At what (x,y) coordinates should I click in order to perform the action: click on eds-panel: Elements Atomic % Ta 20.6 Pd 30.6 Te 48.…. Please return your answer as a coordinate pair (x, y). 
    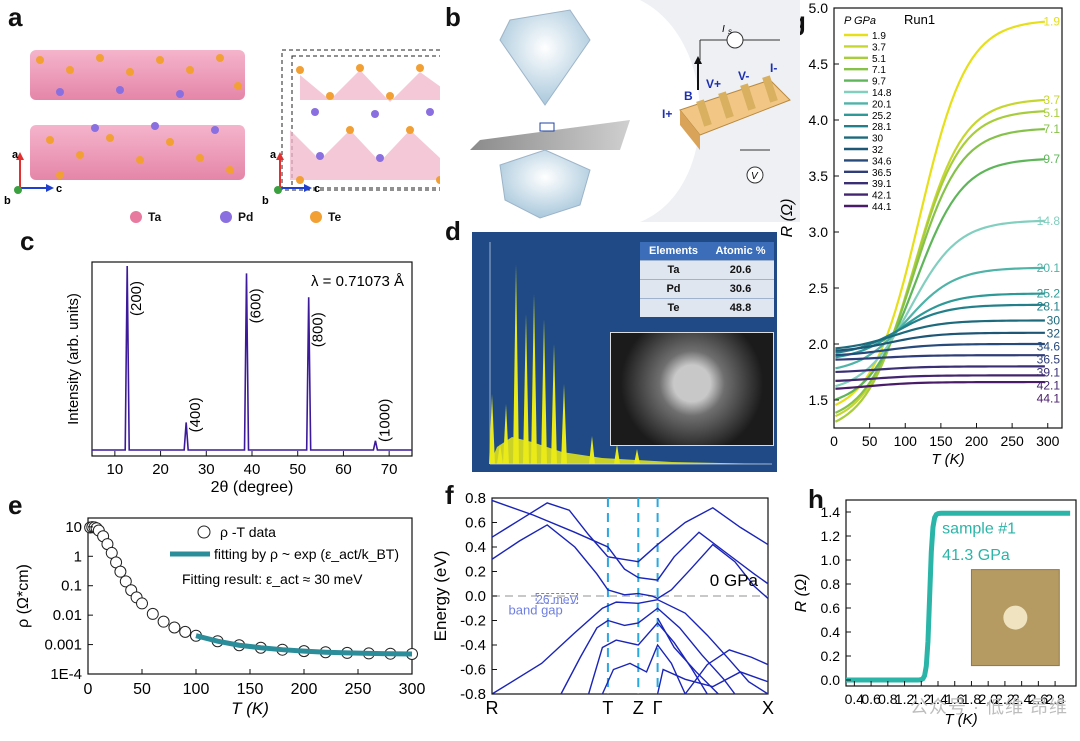
    Looking at the image, I should click on (624, 352).